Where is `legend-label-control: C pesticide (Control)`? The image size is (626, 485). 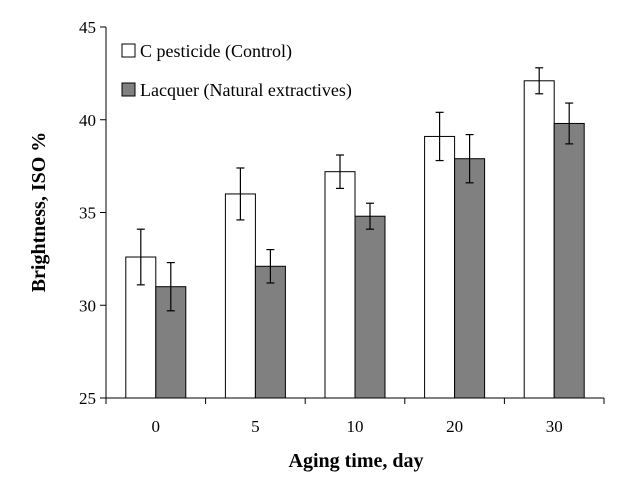 legend-label-control: C pesticide (Control) is located at coordinates (216, 51).